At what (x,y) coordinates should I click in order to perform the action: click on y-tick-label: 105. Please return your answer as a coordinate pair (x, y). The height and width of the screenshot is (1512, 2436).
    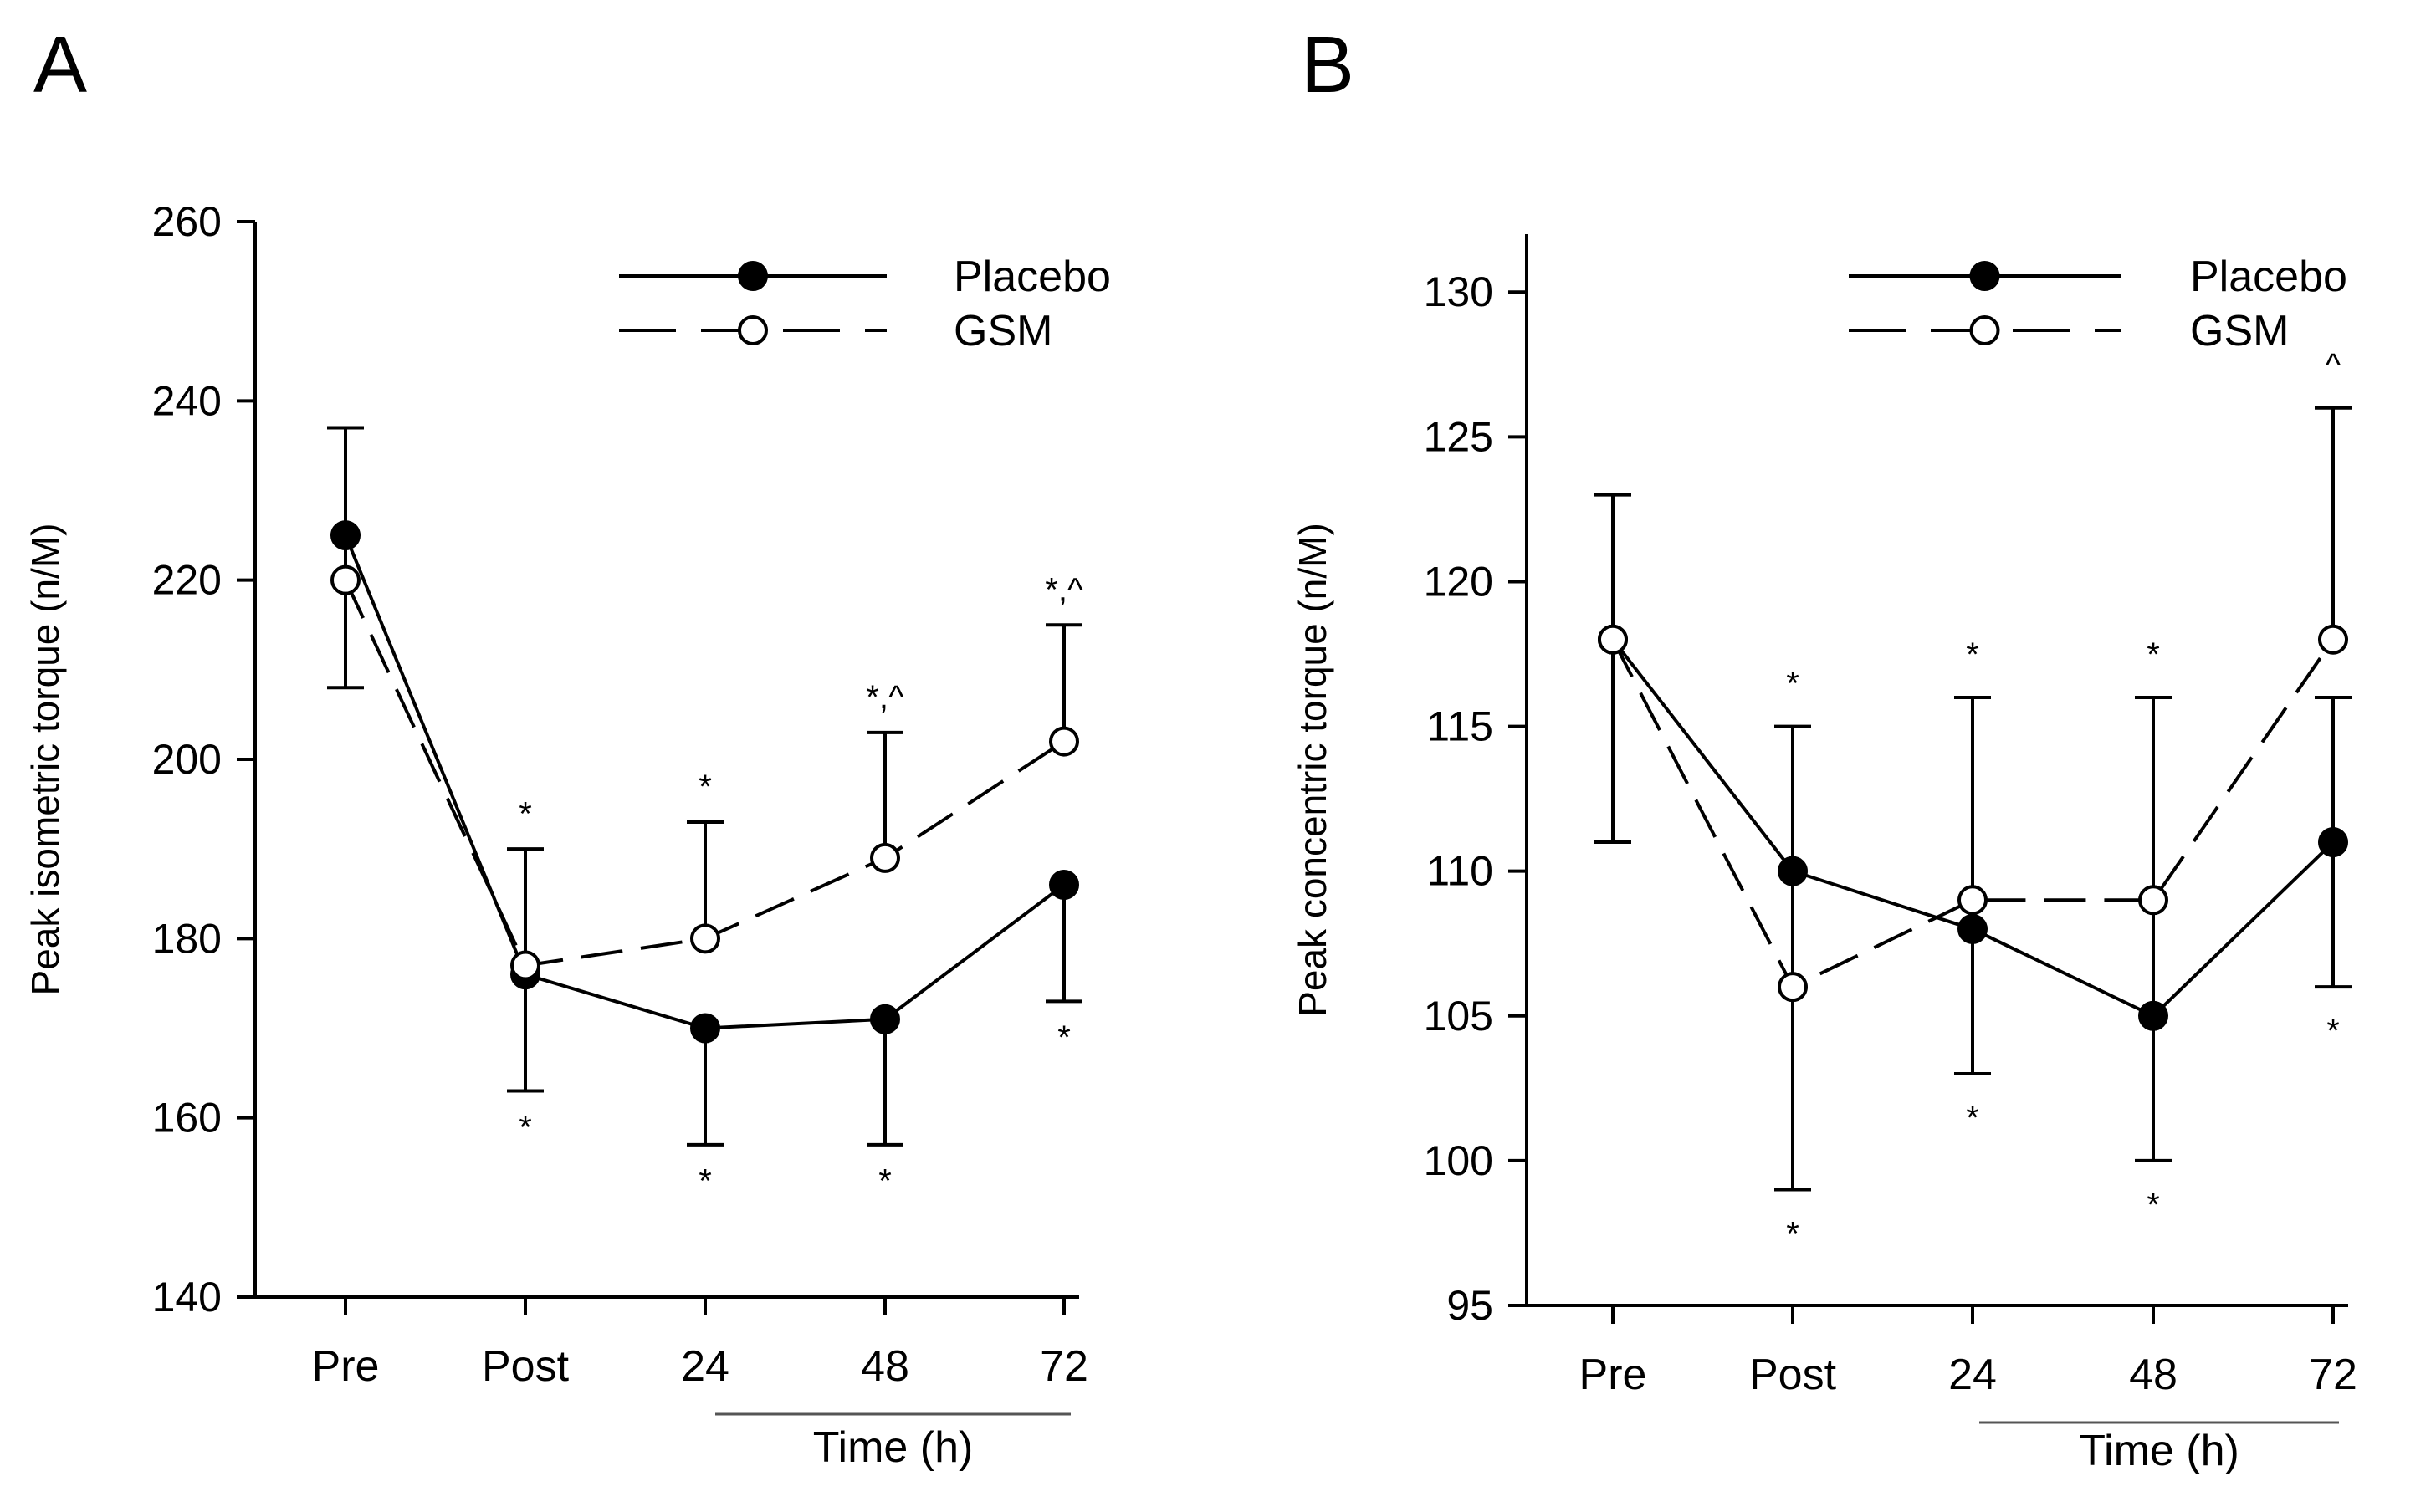
    Looking at the image, I should click on (1458, 1016).